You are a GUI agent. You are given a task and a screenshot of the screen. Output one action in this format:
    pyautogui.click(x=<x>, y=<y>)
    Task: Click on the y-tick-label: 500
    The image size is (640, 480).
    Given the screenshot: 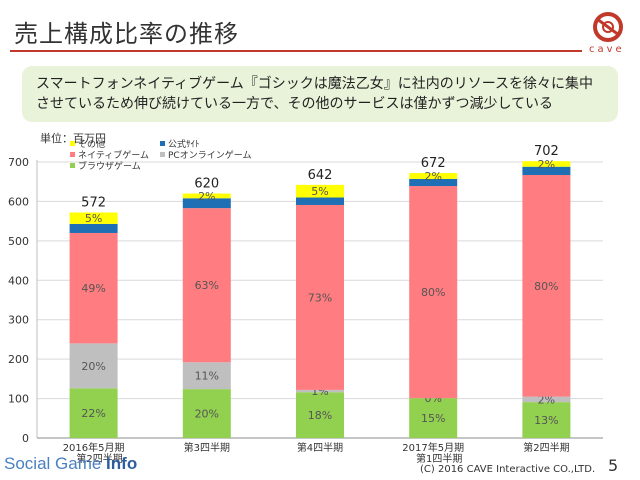 What is the action you would take?
    pyautogui.click(x=18, y=241)
    